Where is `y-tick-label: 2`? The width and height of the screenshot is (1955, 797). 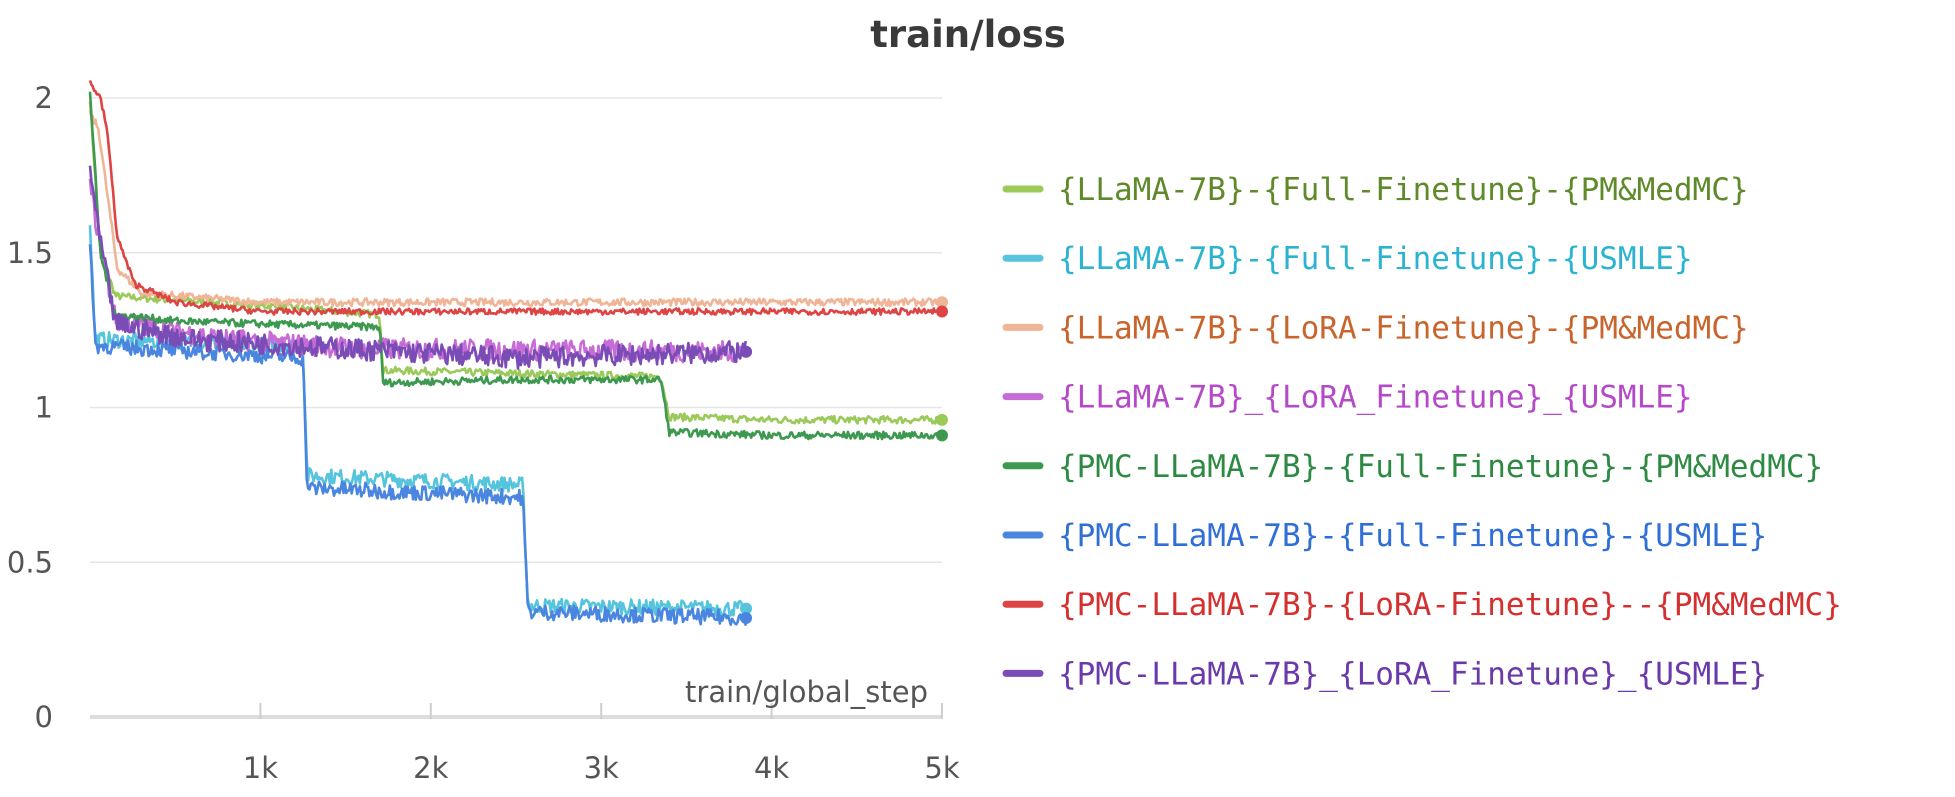 y-tick-label: 2 is located at coordinates (44, 98).